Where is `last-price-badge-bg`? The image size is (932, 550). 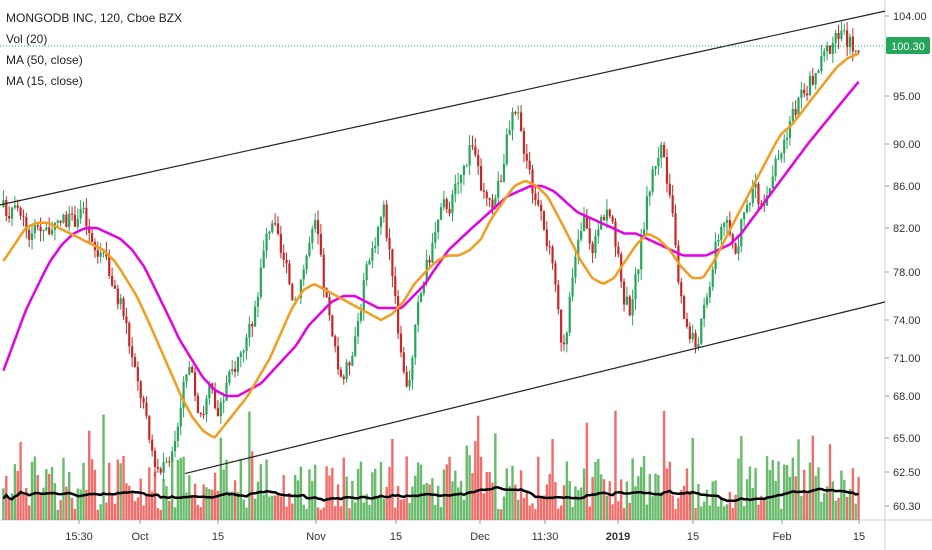
last-price-badge-bg is located at coordinates (908, 45).